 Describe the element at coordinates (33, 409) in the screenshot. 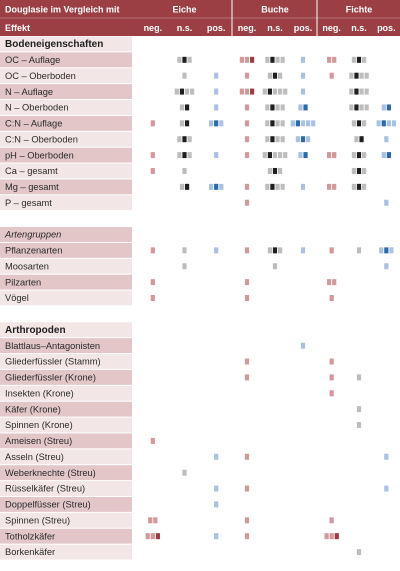

I see `row-label: Käfer (Krone)` at that location.